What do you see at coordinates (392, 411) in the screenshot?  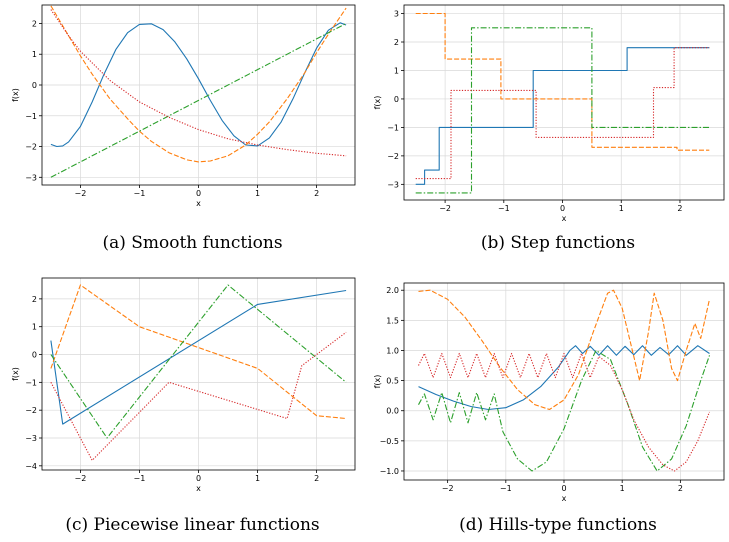 I see `y-tick-label: 0.0` at bounding box center [392, 411].